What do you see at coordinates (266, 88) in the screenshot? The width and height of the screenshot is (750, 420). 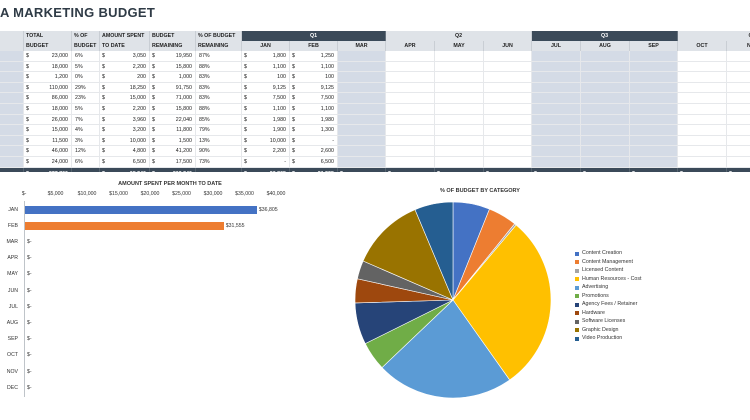 I see `cell-jan: $9,125` at bounding box center [266, 88].